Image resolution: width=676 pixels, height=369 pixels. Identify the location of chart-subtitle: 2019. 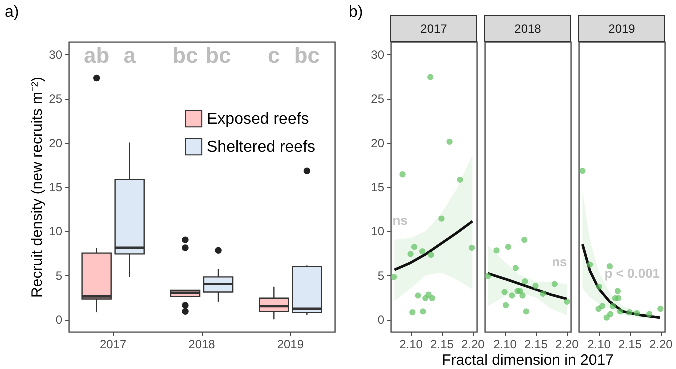
(622, 29).